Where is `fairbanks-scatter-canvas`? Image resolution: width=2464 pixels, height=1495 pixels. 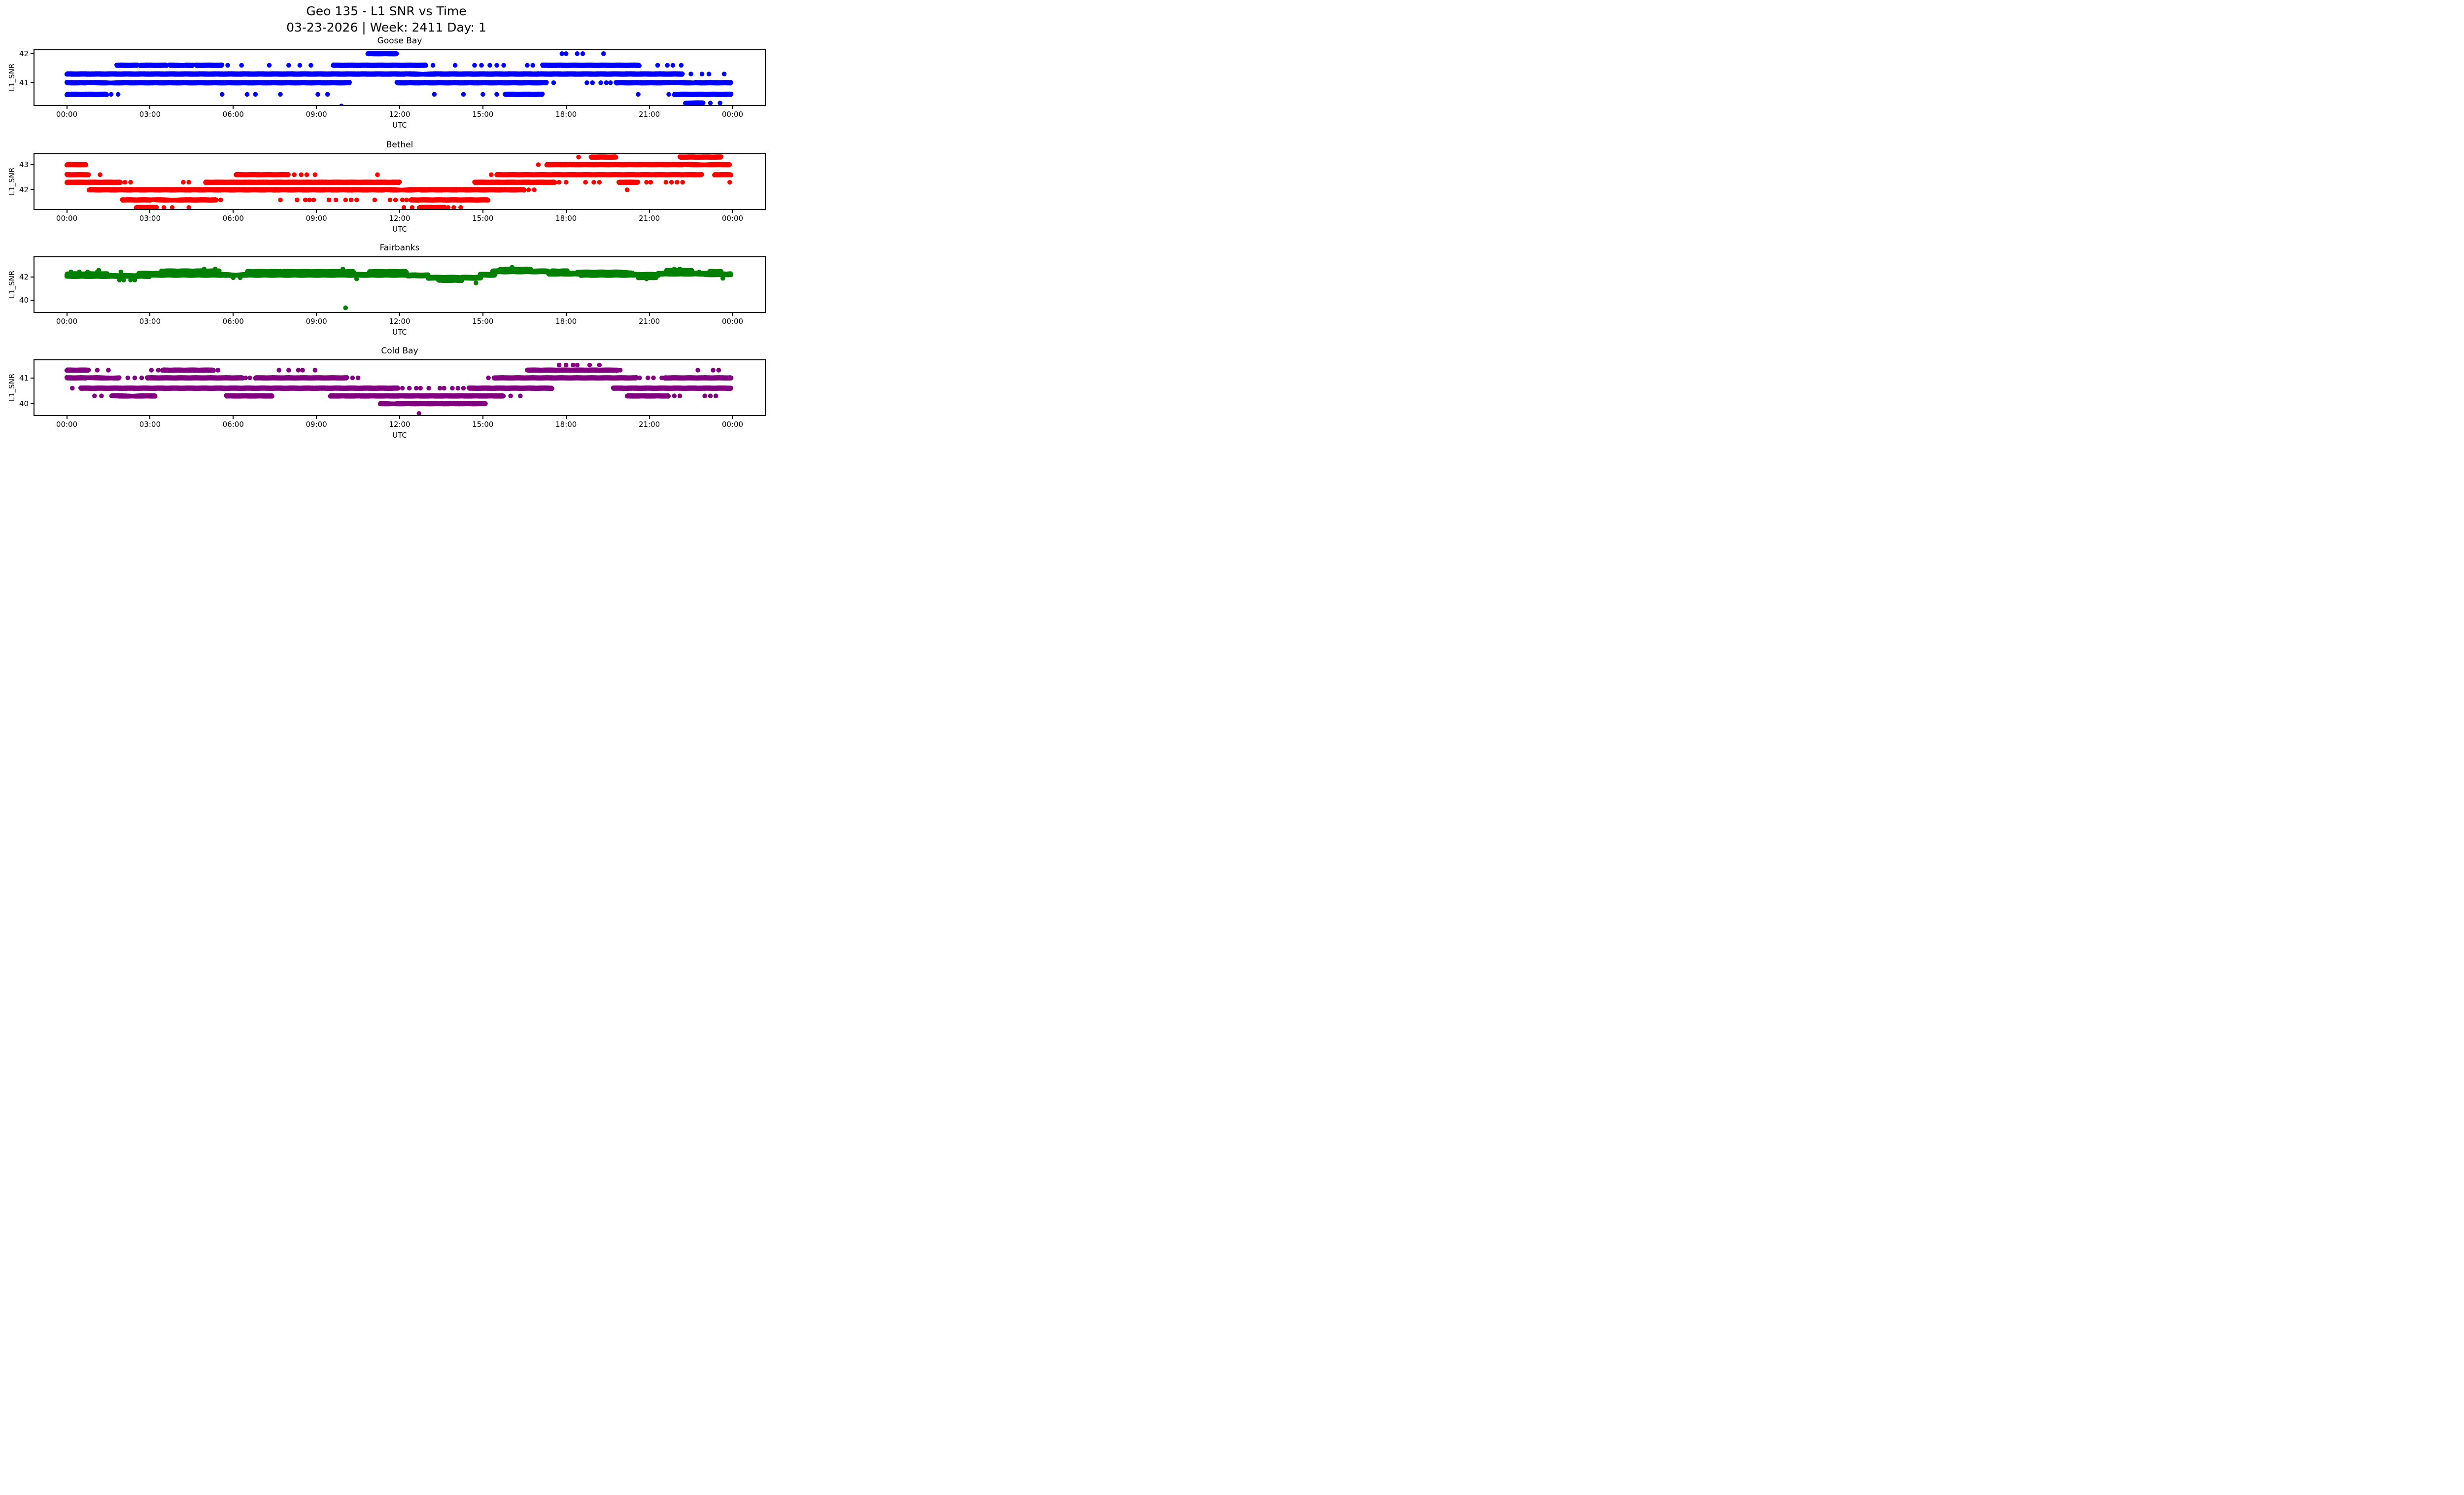
fairbanks-scatter-canvas is located at coordinates (400, 284).